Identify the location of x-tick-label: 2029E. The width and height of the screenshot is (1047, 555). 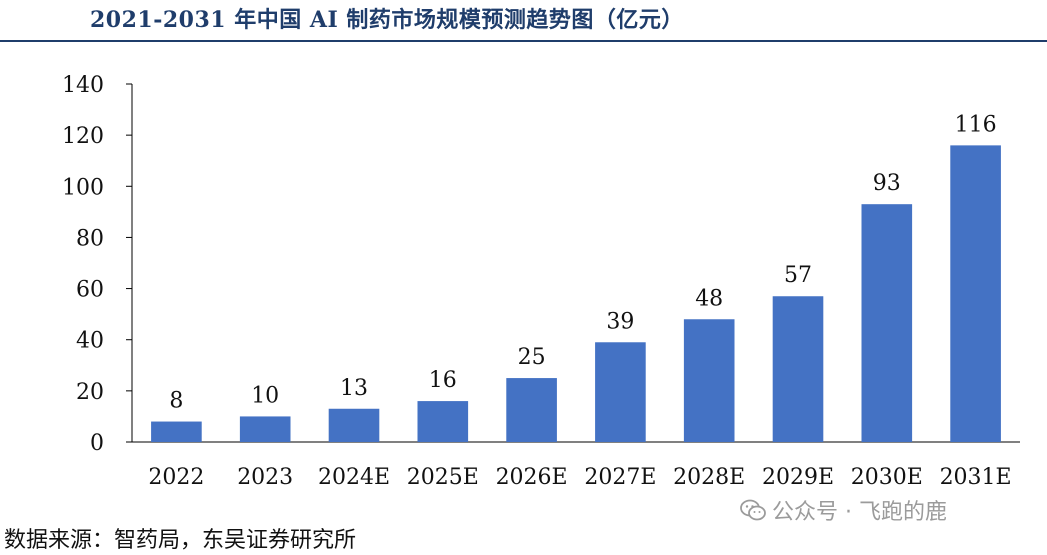
(798, 477).